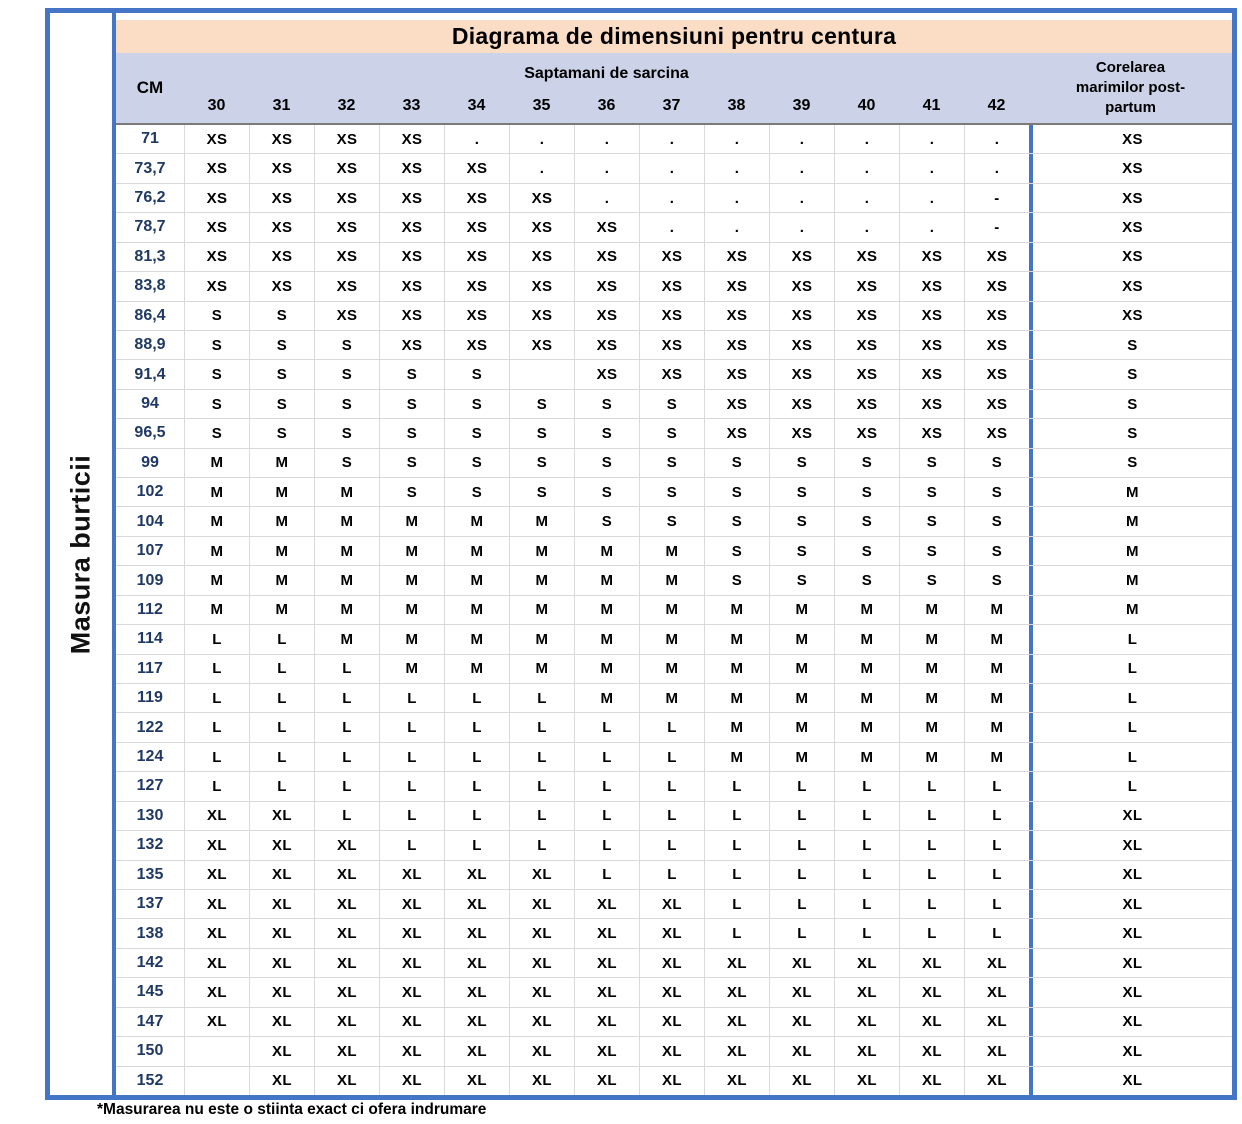 This screenshot has height=1124, width=1242. Describe the element at coordinates (674, 1080) in the screenshot. I see `table-row: 152 XL XL XL XL XL XL XL XL XL XL XL XL XL` at that location.